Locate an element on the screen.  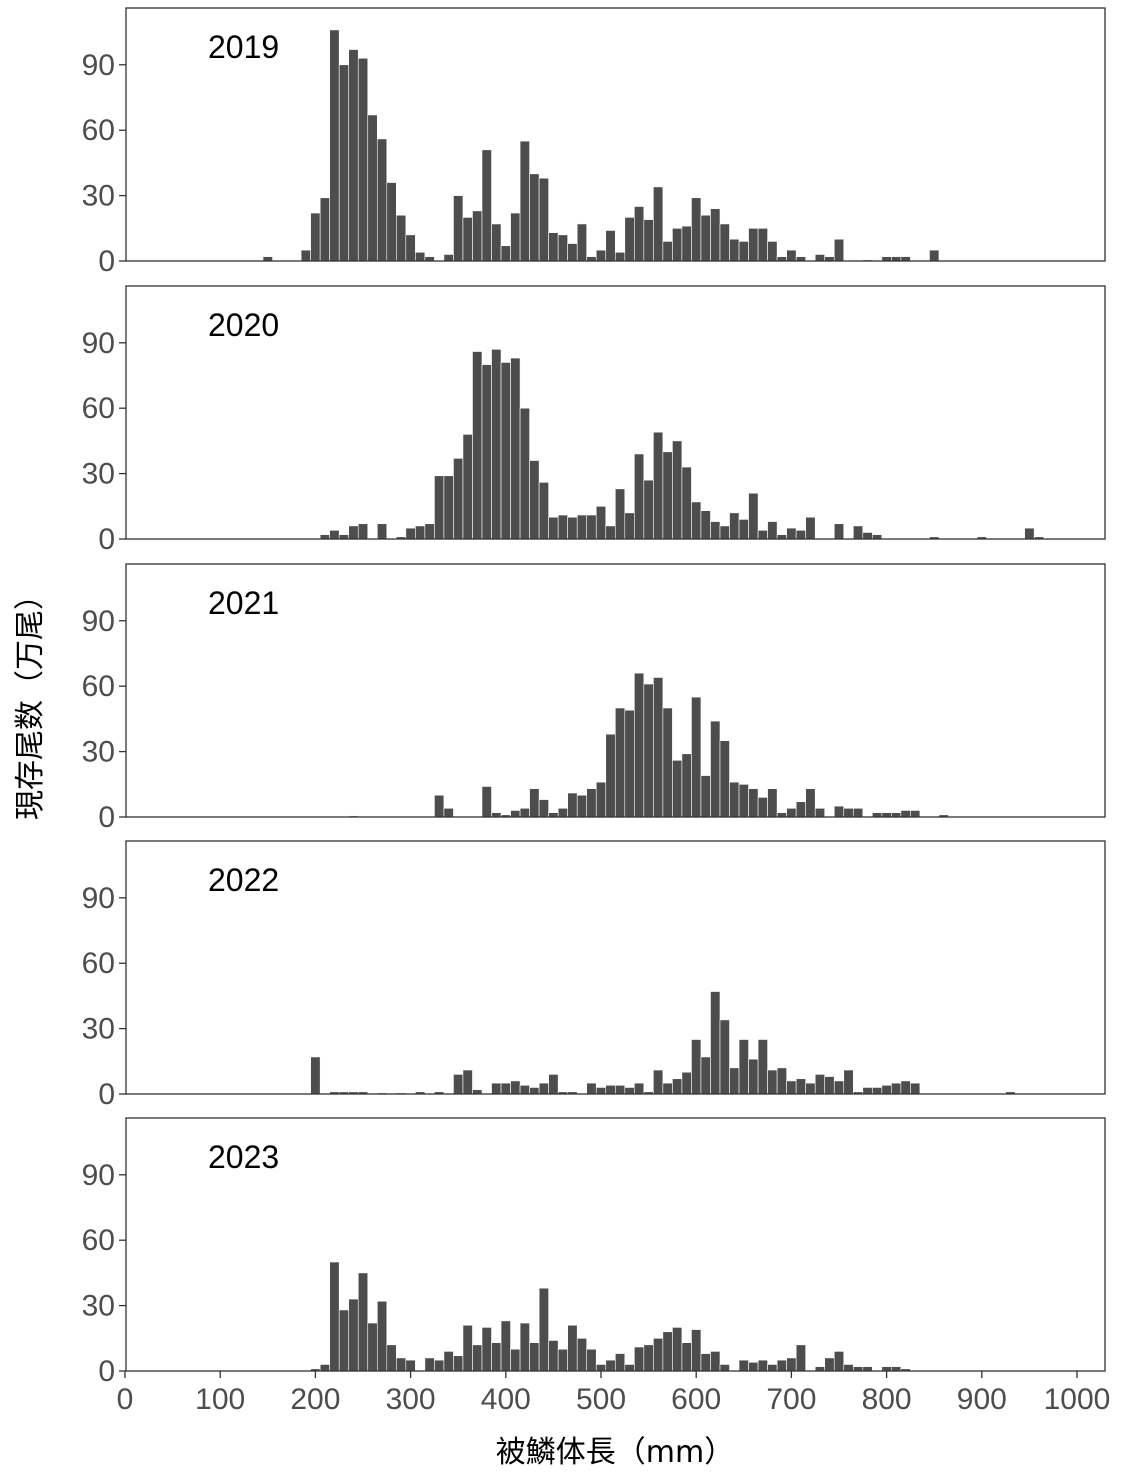
x-tick-label: 300 is located at coordinates (411, 1399).